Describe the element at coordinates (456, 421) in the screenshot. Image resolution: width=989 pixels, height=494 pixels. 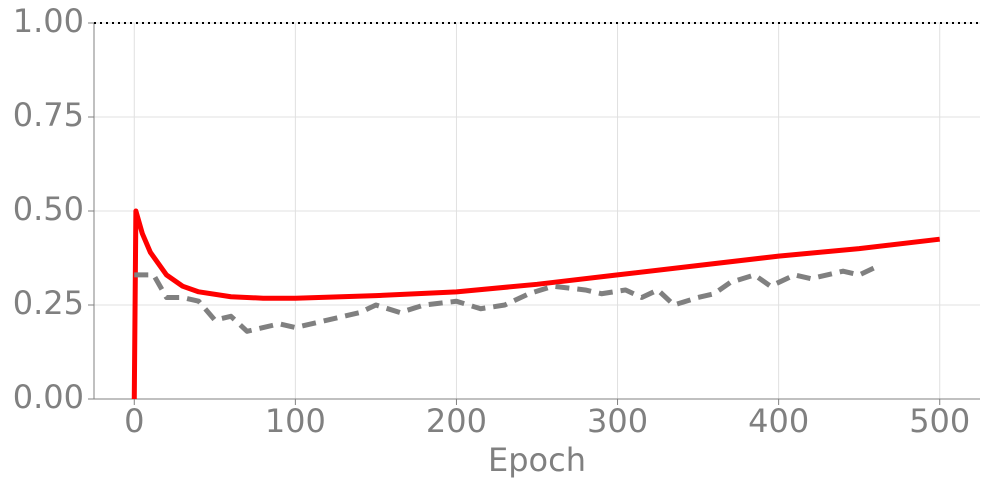
I see `x-tick-label: 200` at that location.